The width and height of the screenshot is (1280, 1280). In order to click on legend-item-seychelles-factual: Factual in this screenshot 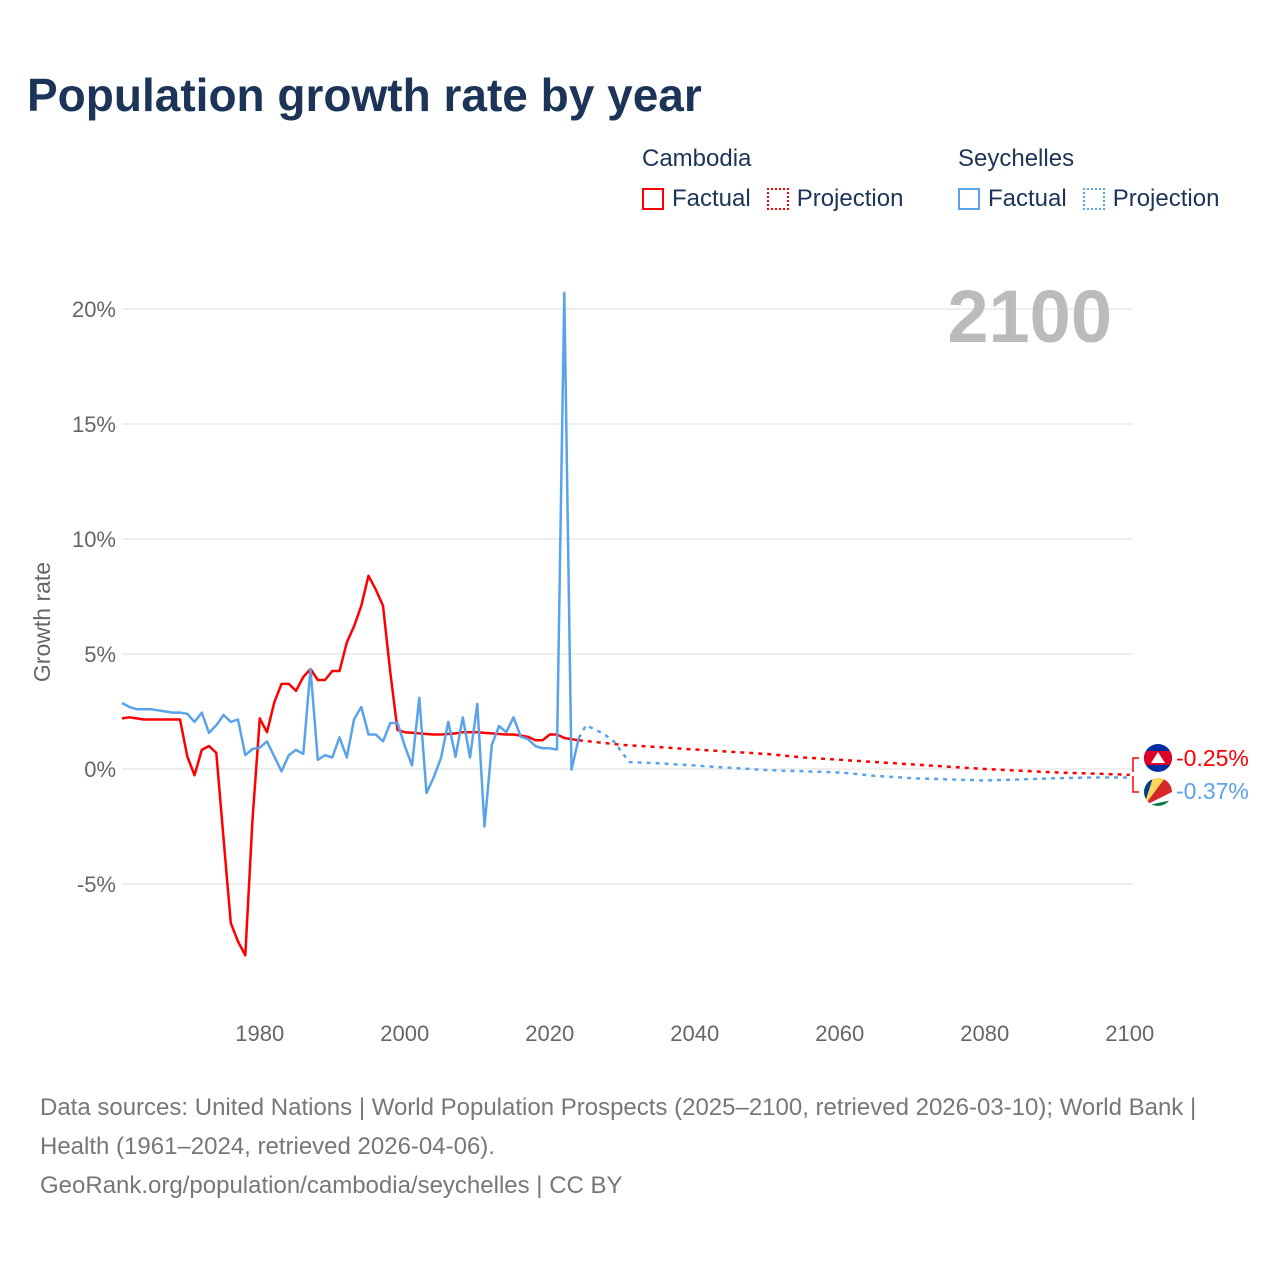, I will do `click(1012, 199)`.